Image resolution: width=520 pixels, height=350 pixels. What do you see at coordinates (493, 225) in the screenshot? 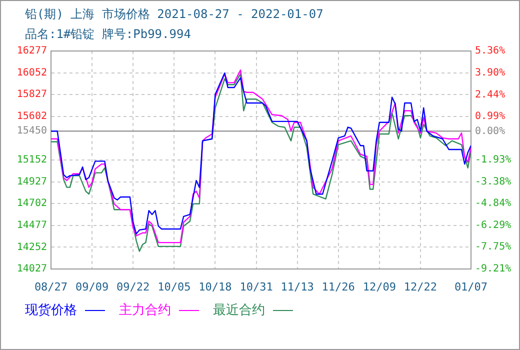
I see `y2-tick-label: -6.29%` at bounding box center [493, 225].